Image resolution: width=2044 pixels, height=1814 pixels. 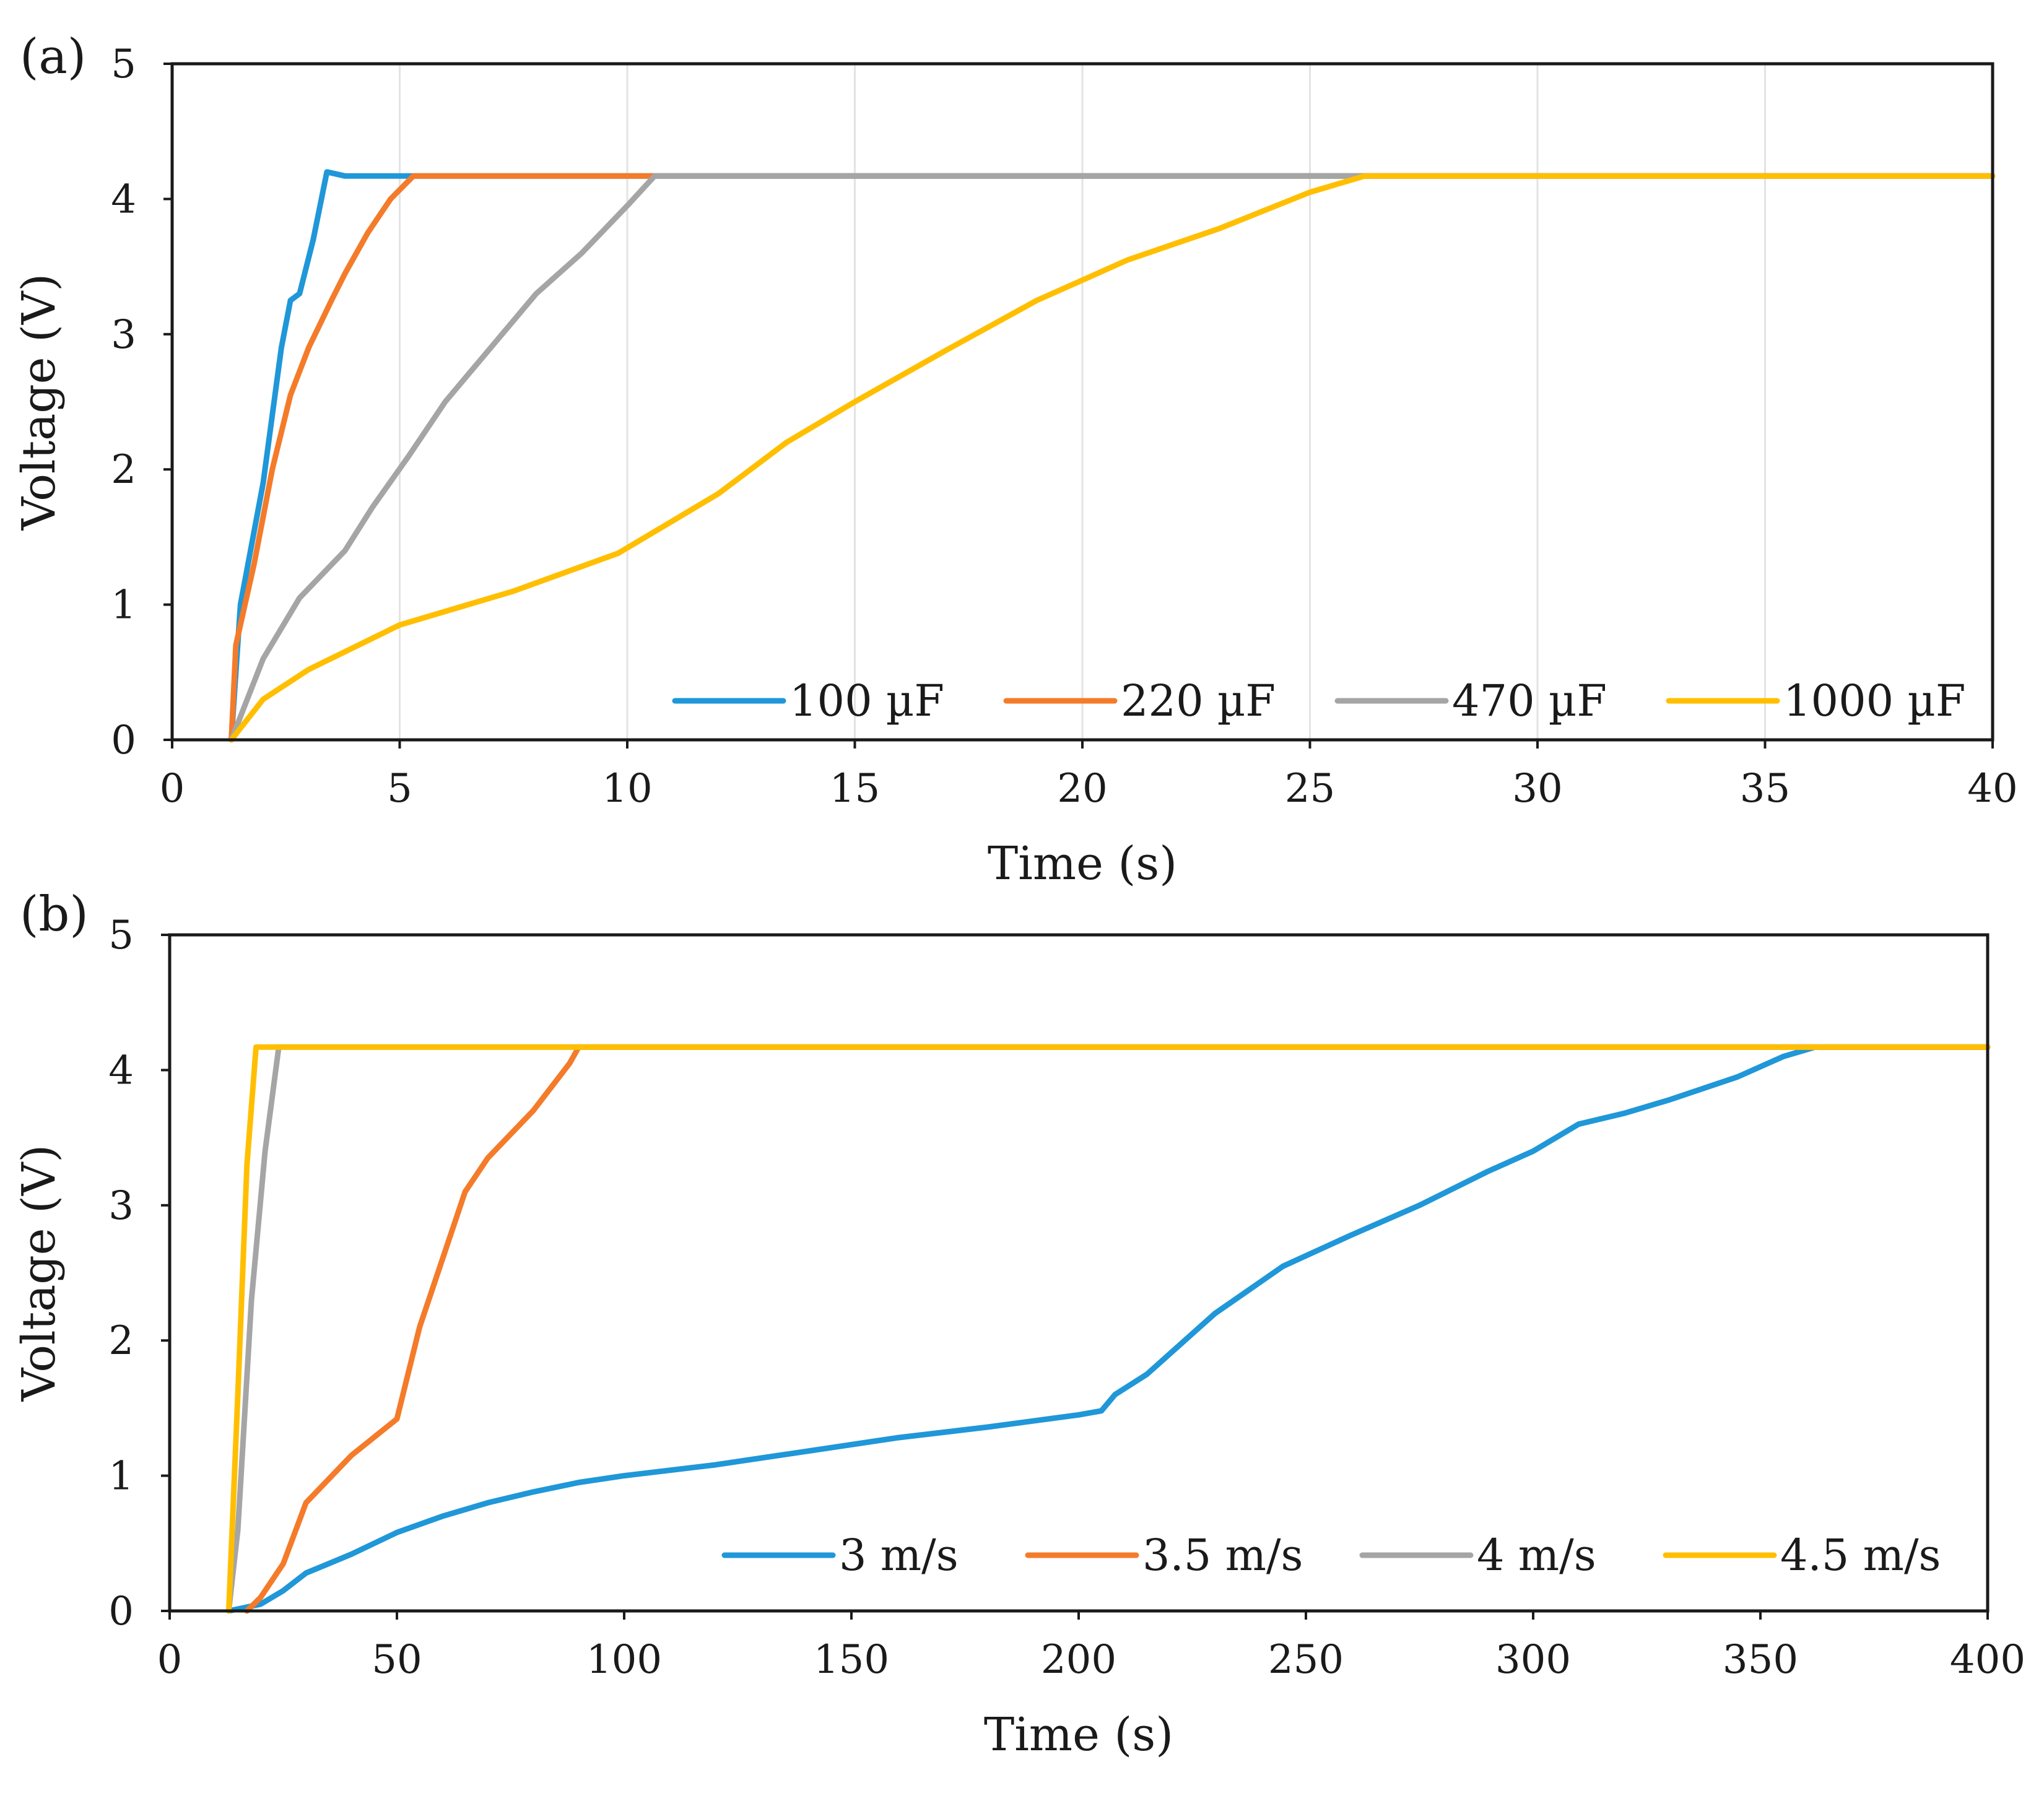 What do you see at coordinates (627, 789) in the screenshot?
I see `x-tick-label: 10` at bounding box center [627, 789].